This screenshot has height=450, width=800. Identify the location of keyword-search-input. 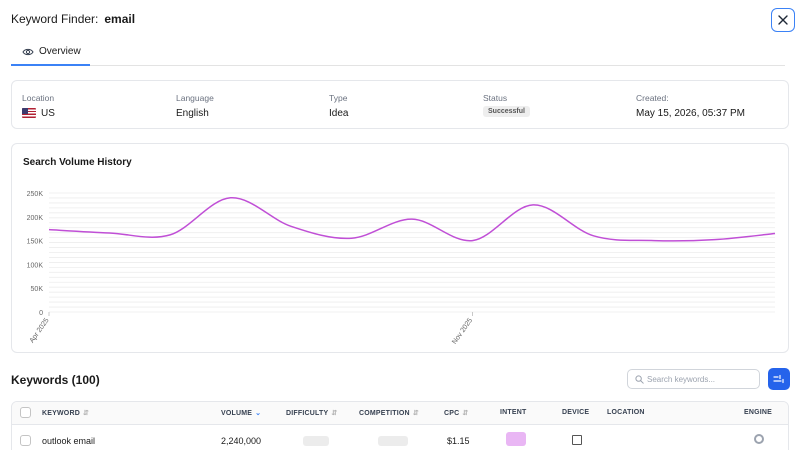
(702, 379).